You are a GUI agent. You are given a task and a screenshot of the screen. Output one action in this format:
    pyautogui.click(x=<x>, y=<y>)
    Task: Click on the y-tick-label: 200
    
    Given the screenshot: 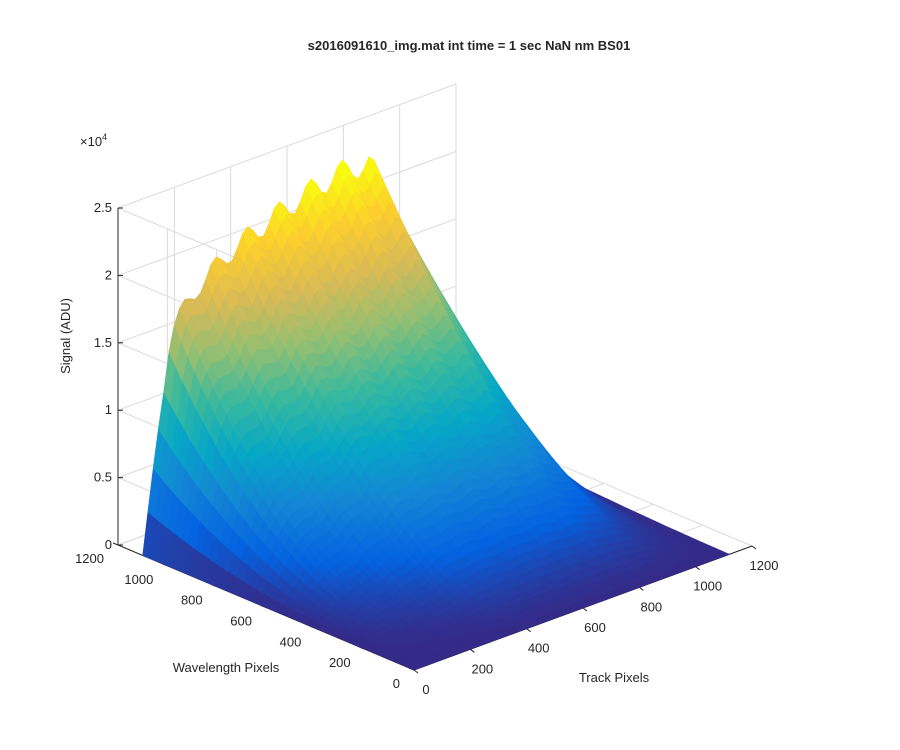 What is the action you would take?
    pyautogui.click(x=340, y=662)
    